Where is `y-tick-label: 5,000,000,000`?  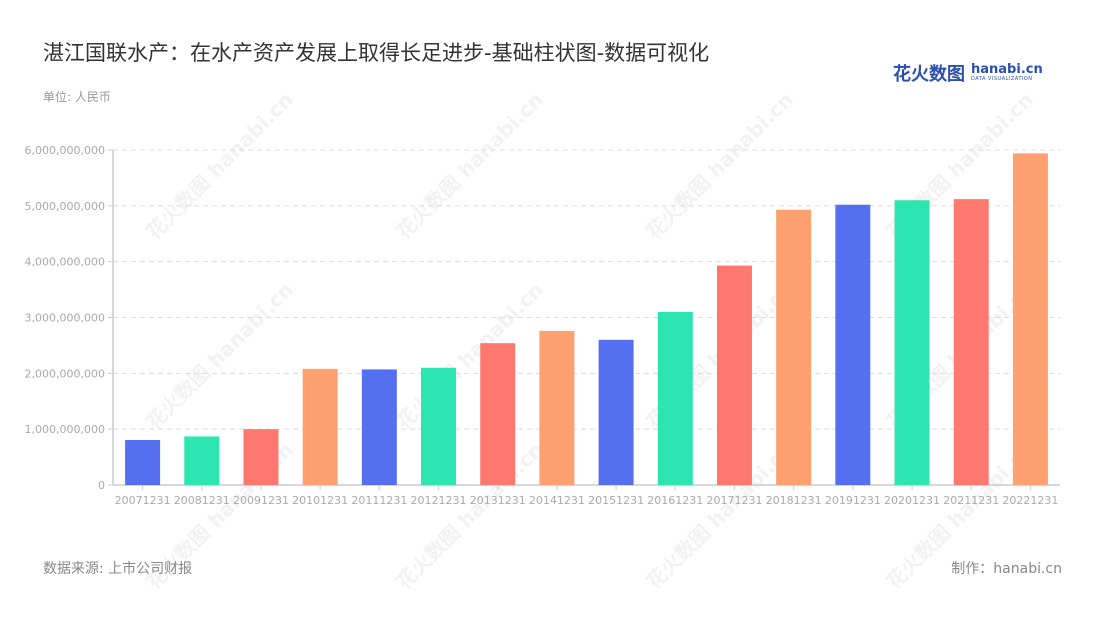 y-tick-label: 5,000,000,000 is located at coordinates (65, 206).